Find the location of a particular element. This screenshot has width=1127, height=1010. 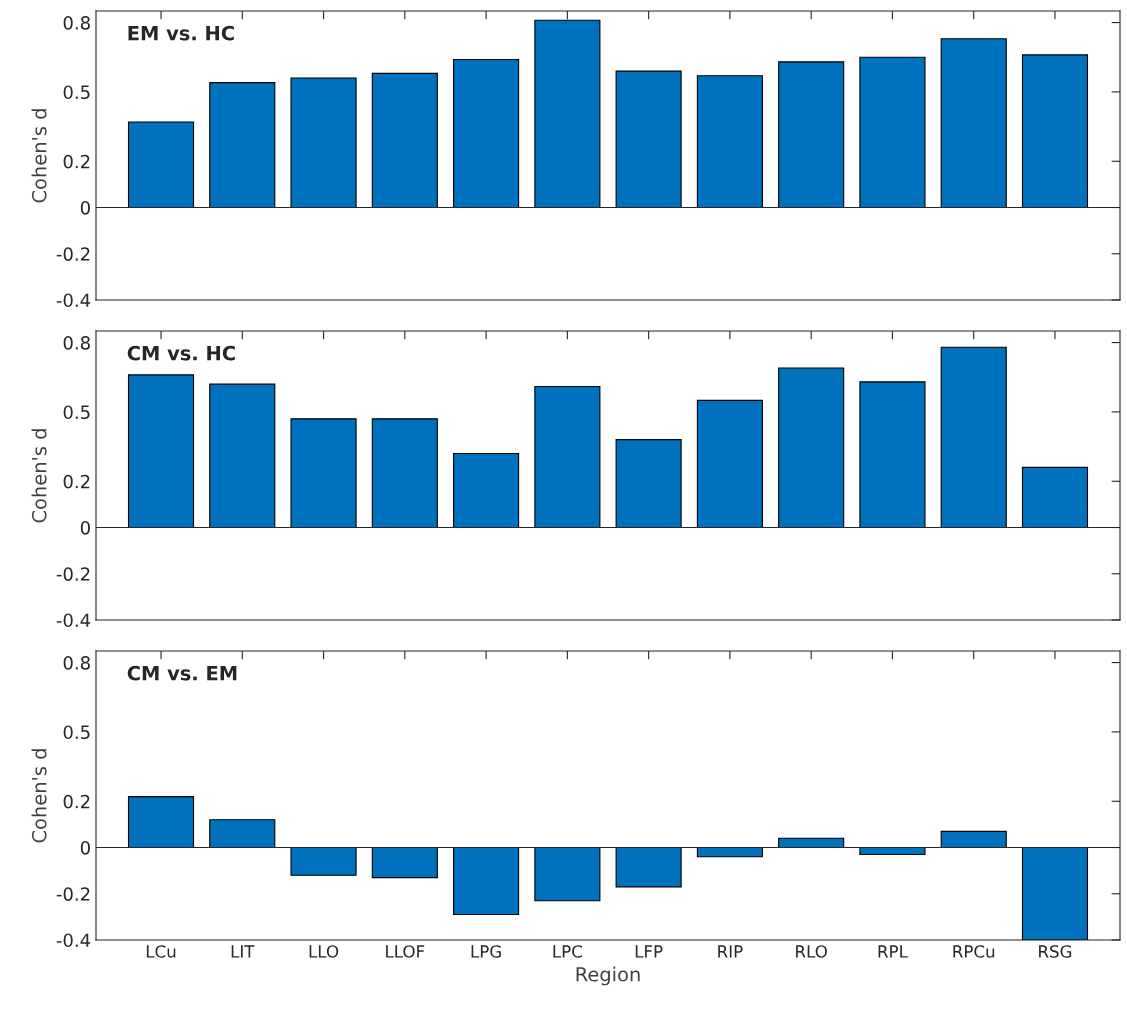

x-tick-label: LIT is located at coordinates (243, 951).